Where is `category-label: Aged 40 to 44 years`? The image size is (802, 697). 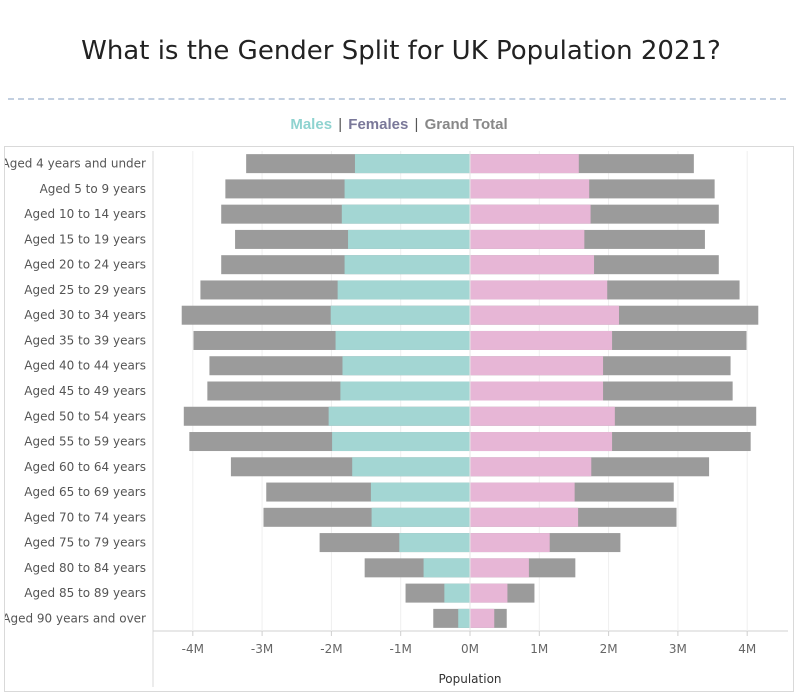 category-label: Aged 40 to 44 years is located at coordinates (85, 366).